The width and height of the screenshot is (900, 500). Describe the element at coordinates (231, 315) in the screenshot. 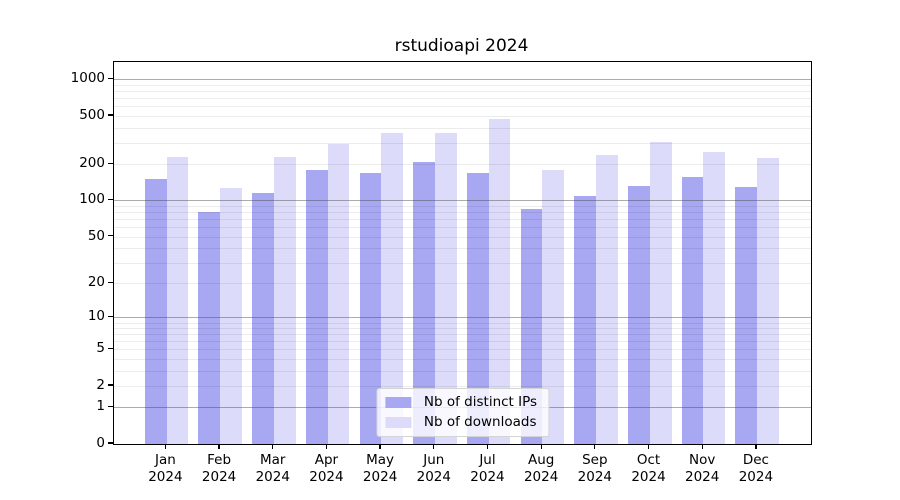

I see `bar-nb-of-downloads-feb` at that location.